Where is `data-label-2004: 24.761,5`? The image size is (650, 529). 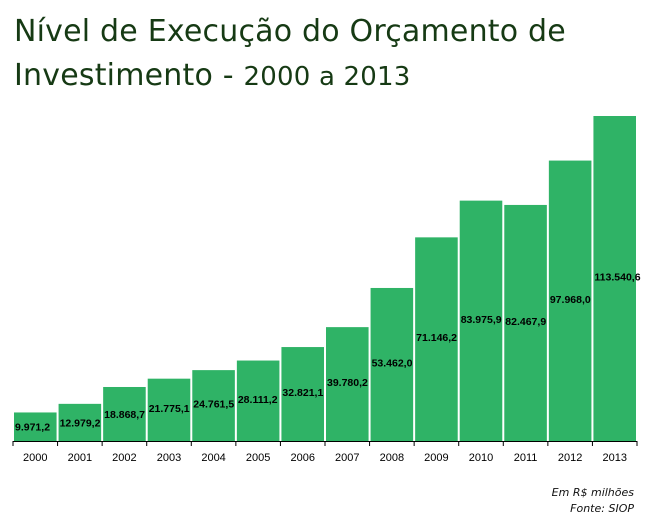 data-label-2004: 24.761,5 is located at coordinates (213, 405).